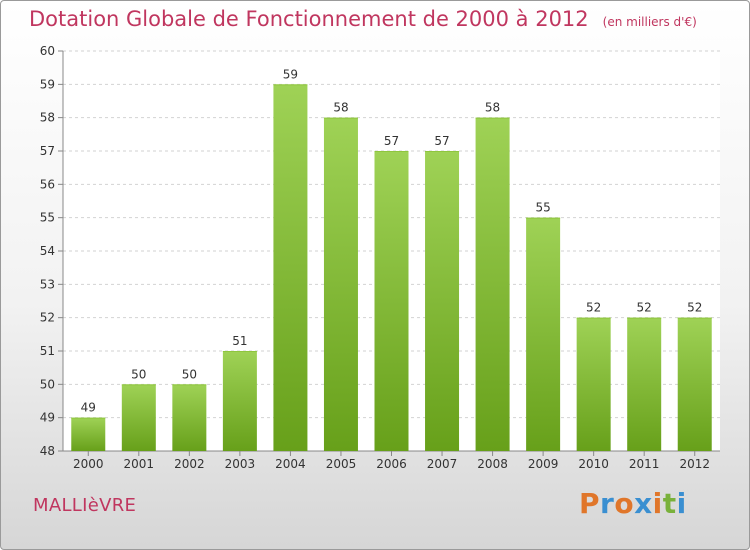 The height and width of the screenshot is (550, 750). What do you see at coordinates (624, 503) in the screenshot?
I see `logo-letter: o` at bounding box center [624, 503].